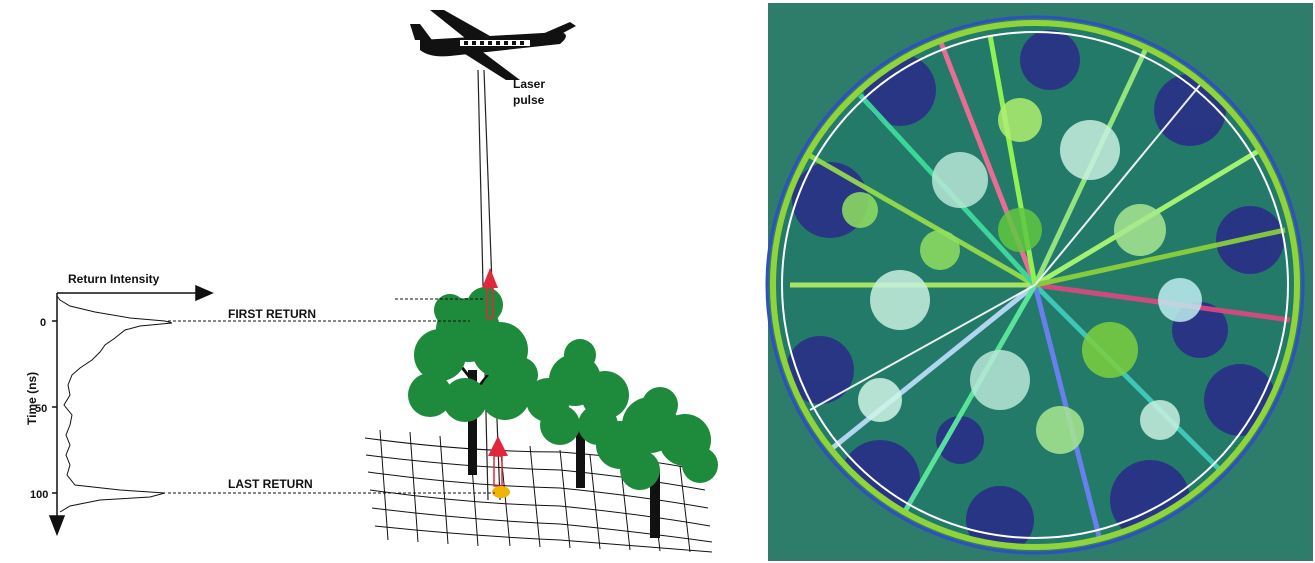 The height and width of the screenshot is (563, 1315). Describe the element at coordinates (41, 409) in the screenshot. I see `y-tick-50: 50` at that location.